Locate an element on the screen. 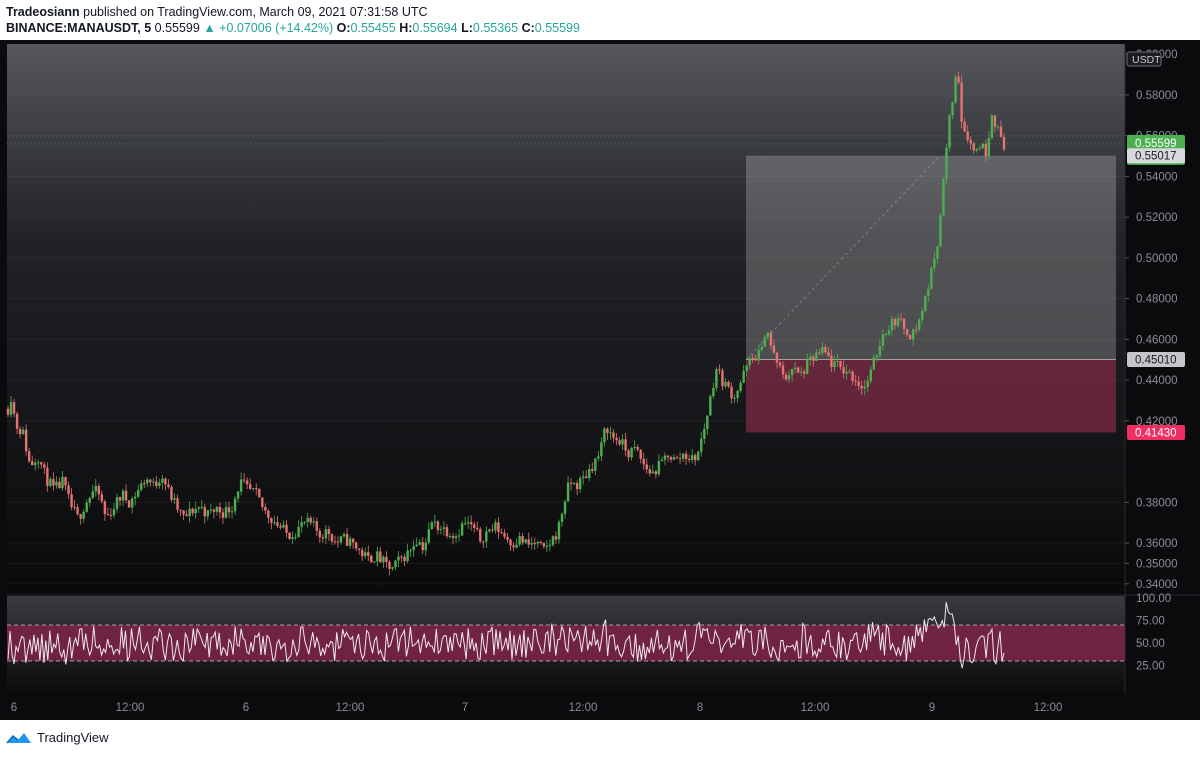 The height and width of the screenshot is (758, 1200). author-name: Tradeosiann is located at coordinates (43, 12).